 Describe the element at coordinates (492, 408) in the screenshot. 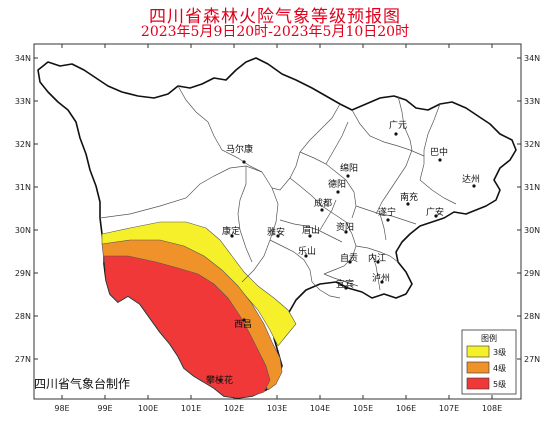

I see `lon-tick-108: 108E` at that location.